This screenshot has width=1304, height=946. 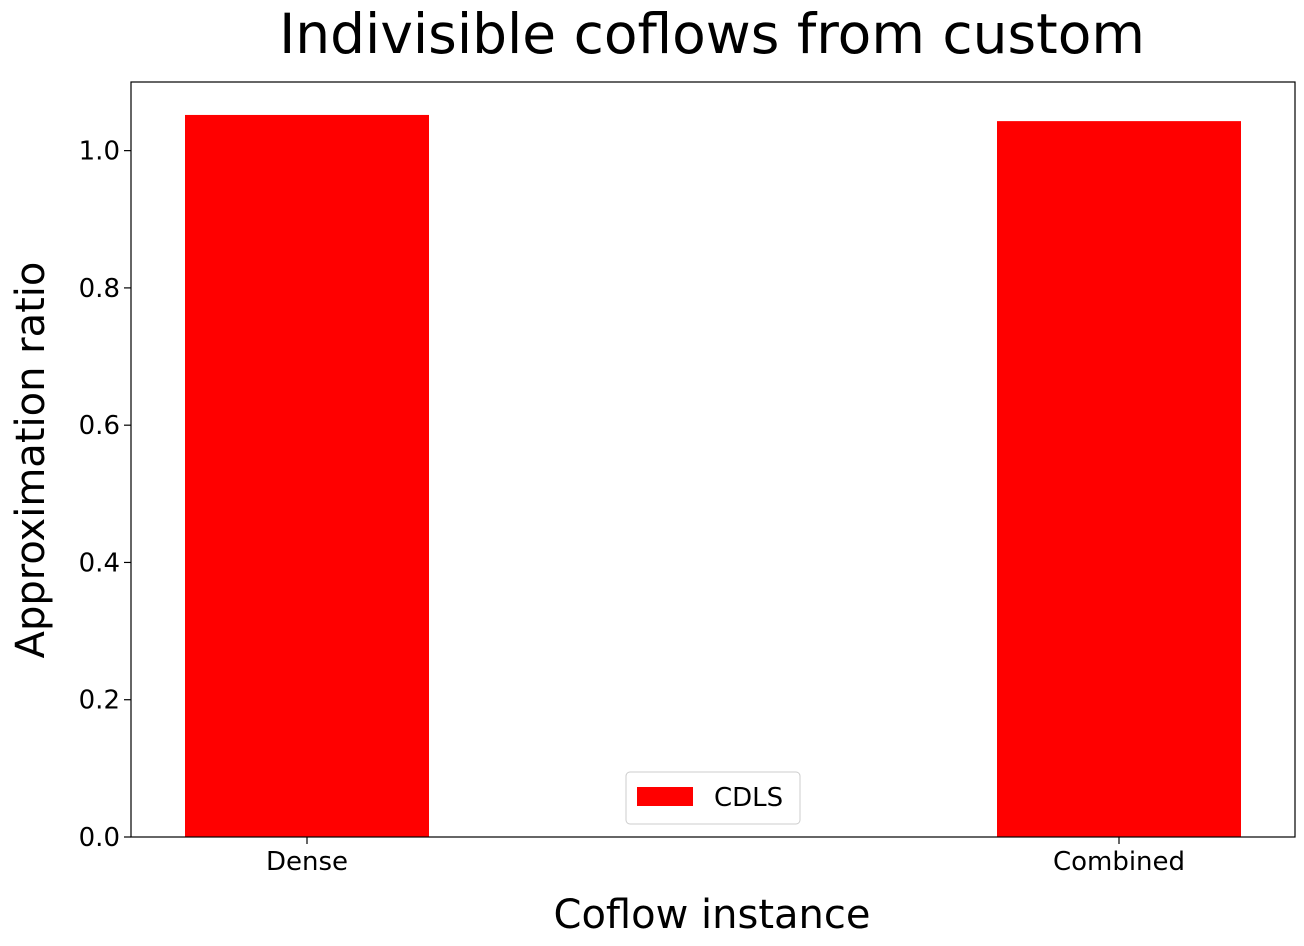 I want to click on y-tick-label: 0.4, so click(x=99, y=563).